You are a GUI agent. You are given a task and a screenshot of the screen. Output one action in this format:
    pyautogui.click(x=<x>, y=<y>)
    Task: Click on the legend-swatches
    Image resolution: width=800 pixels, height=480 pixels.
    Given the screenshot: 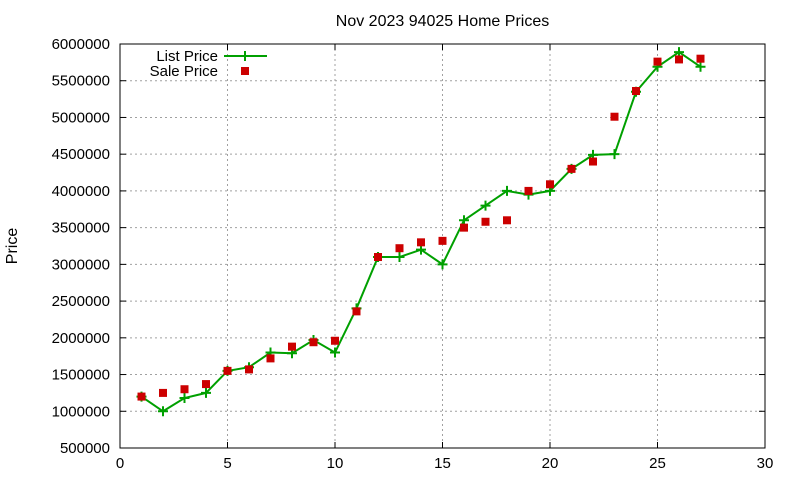 What is the action you would take?
    pyautogui.click(x=245, y=63)
    